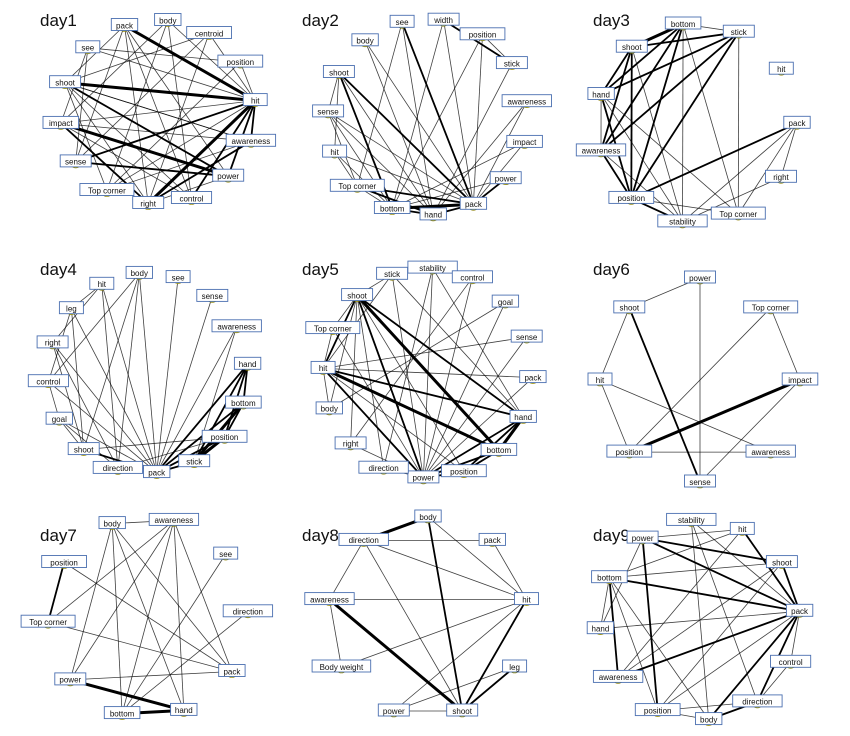 Image resolution: width=850 pixels, height=736 pixels. What do you see at coordinates (247, 363) in the screenshot?
I see `node: hand` at bounding box center [247, 363].